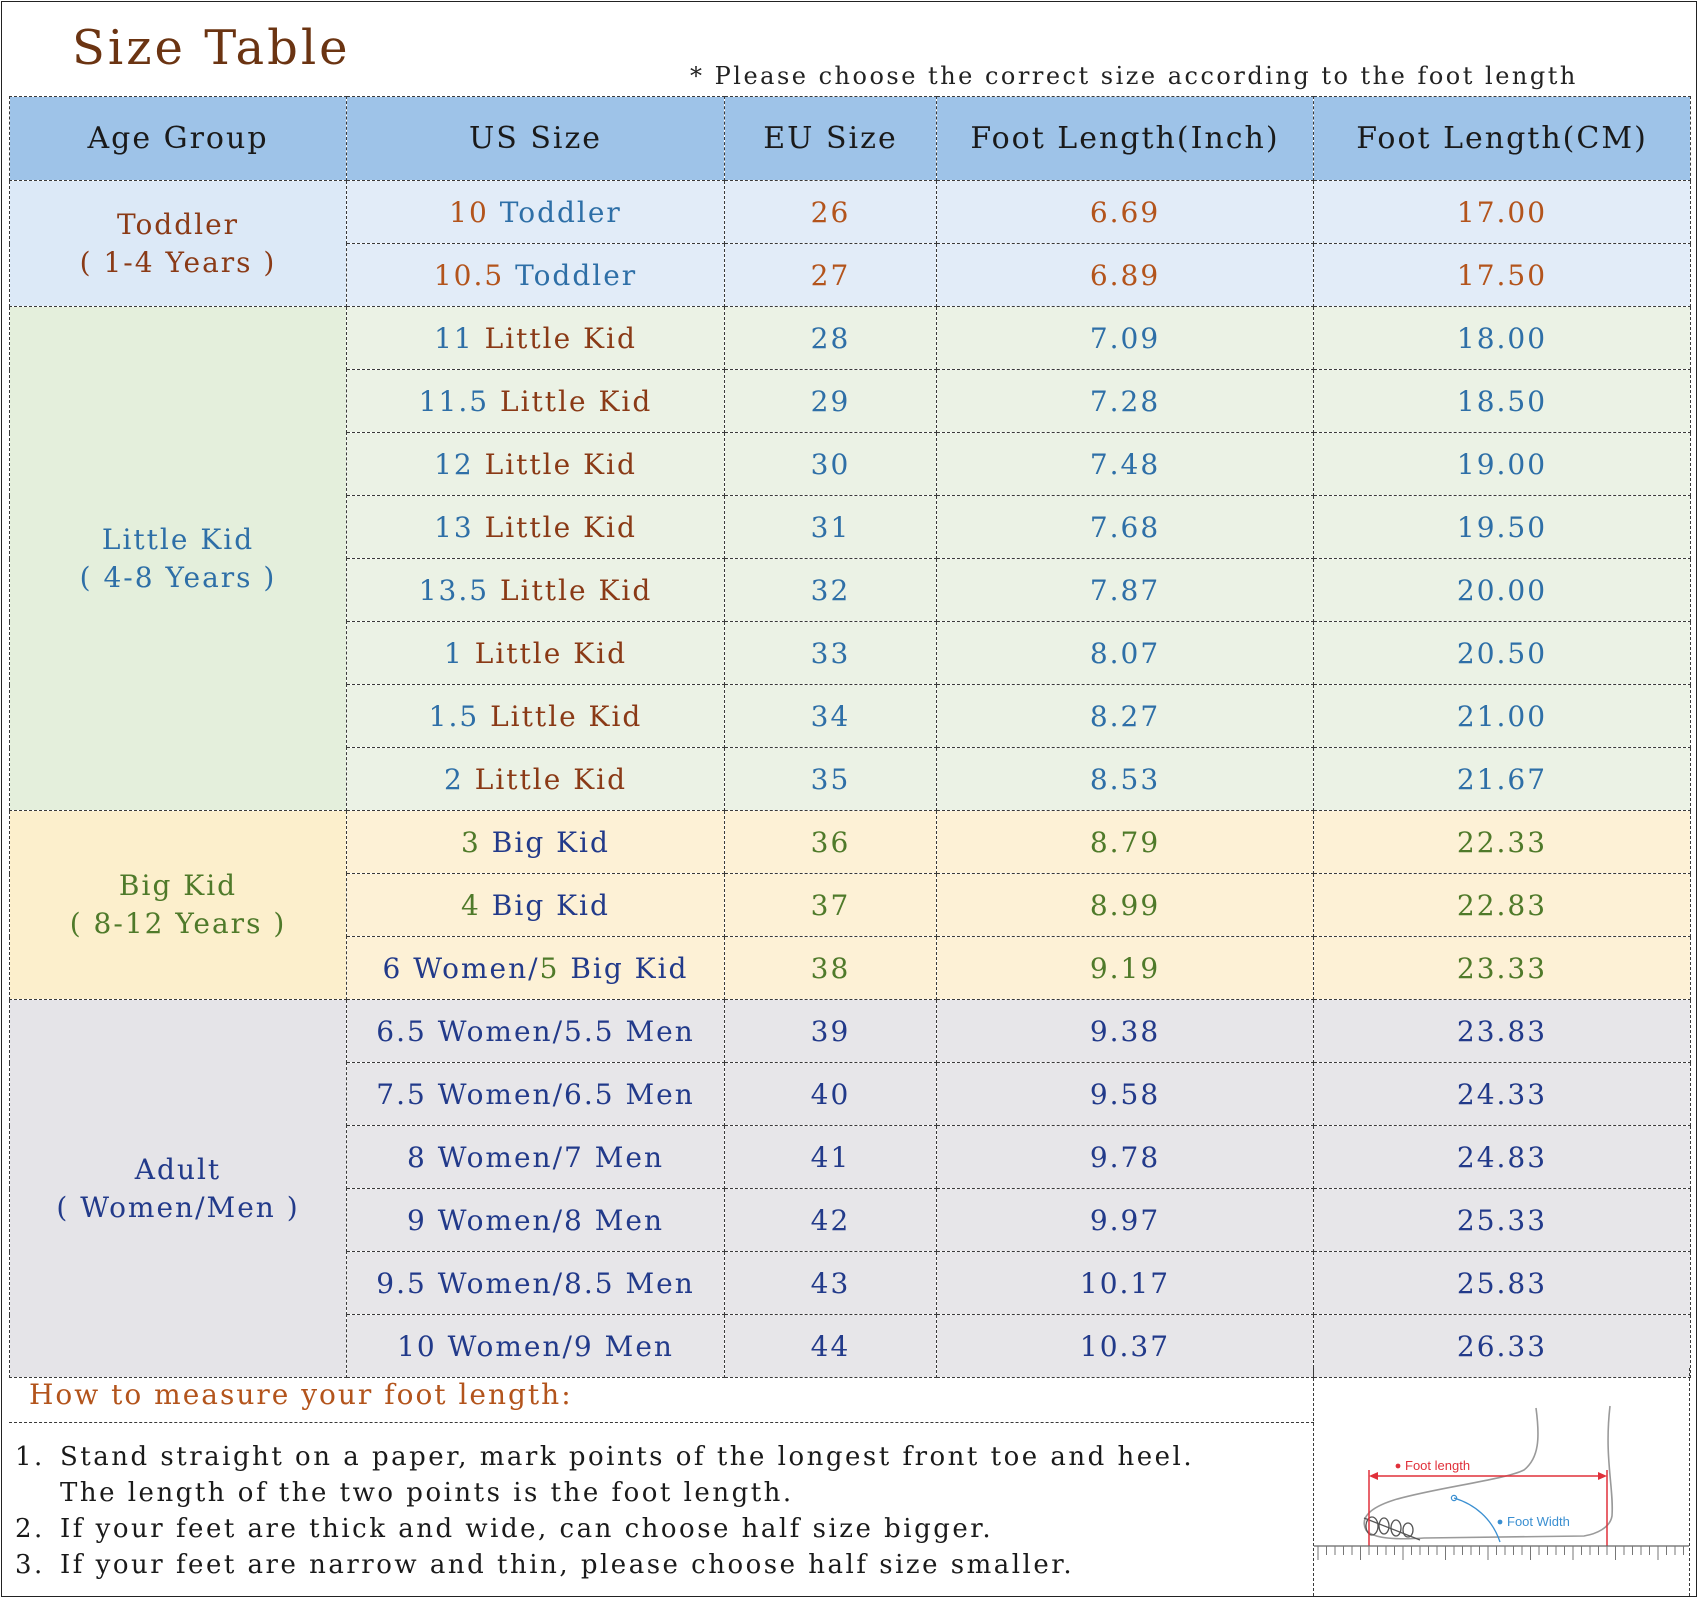 This screenshot has height=1600, width=1700. I want to click on eu-size-cell: 36, so click(830, 842).